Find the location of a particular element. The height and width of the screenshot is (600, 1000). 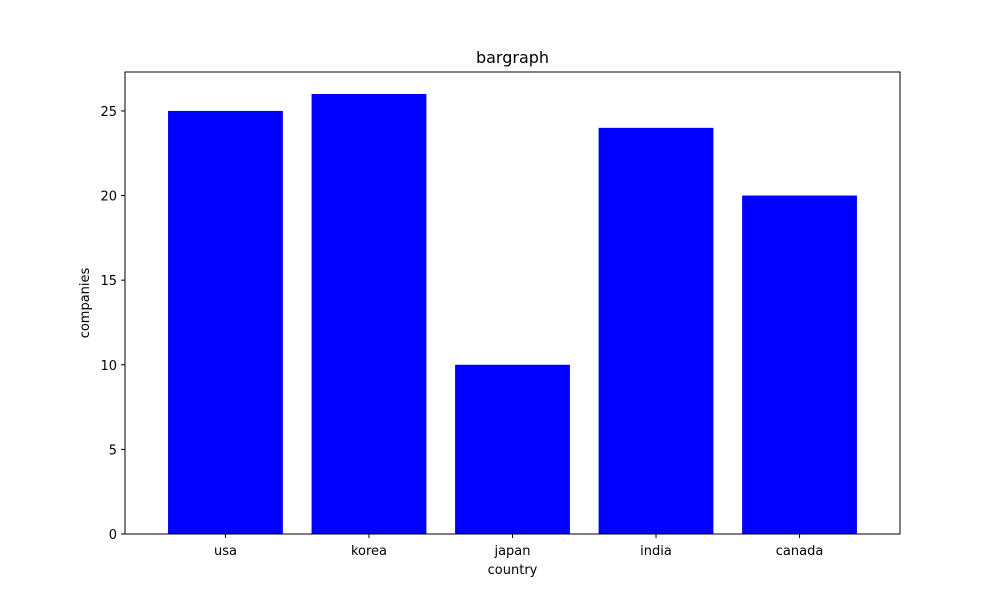

y-tick-label: 0 is located at coordinates (113, 535).